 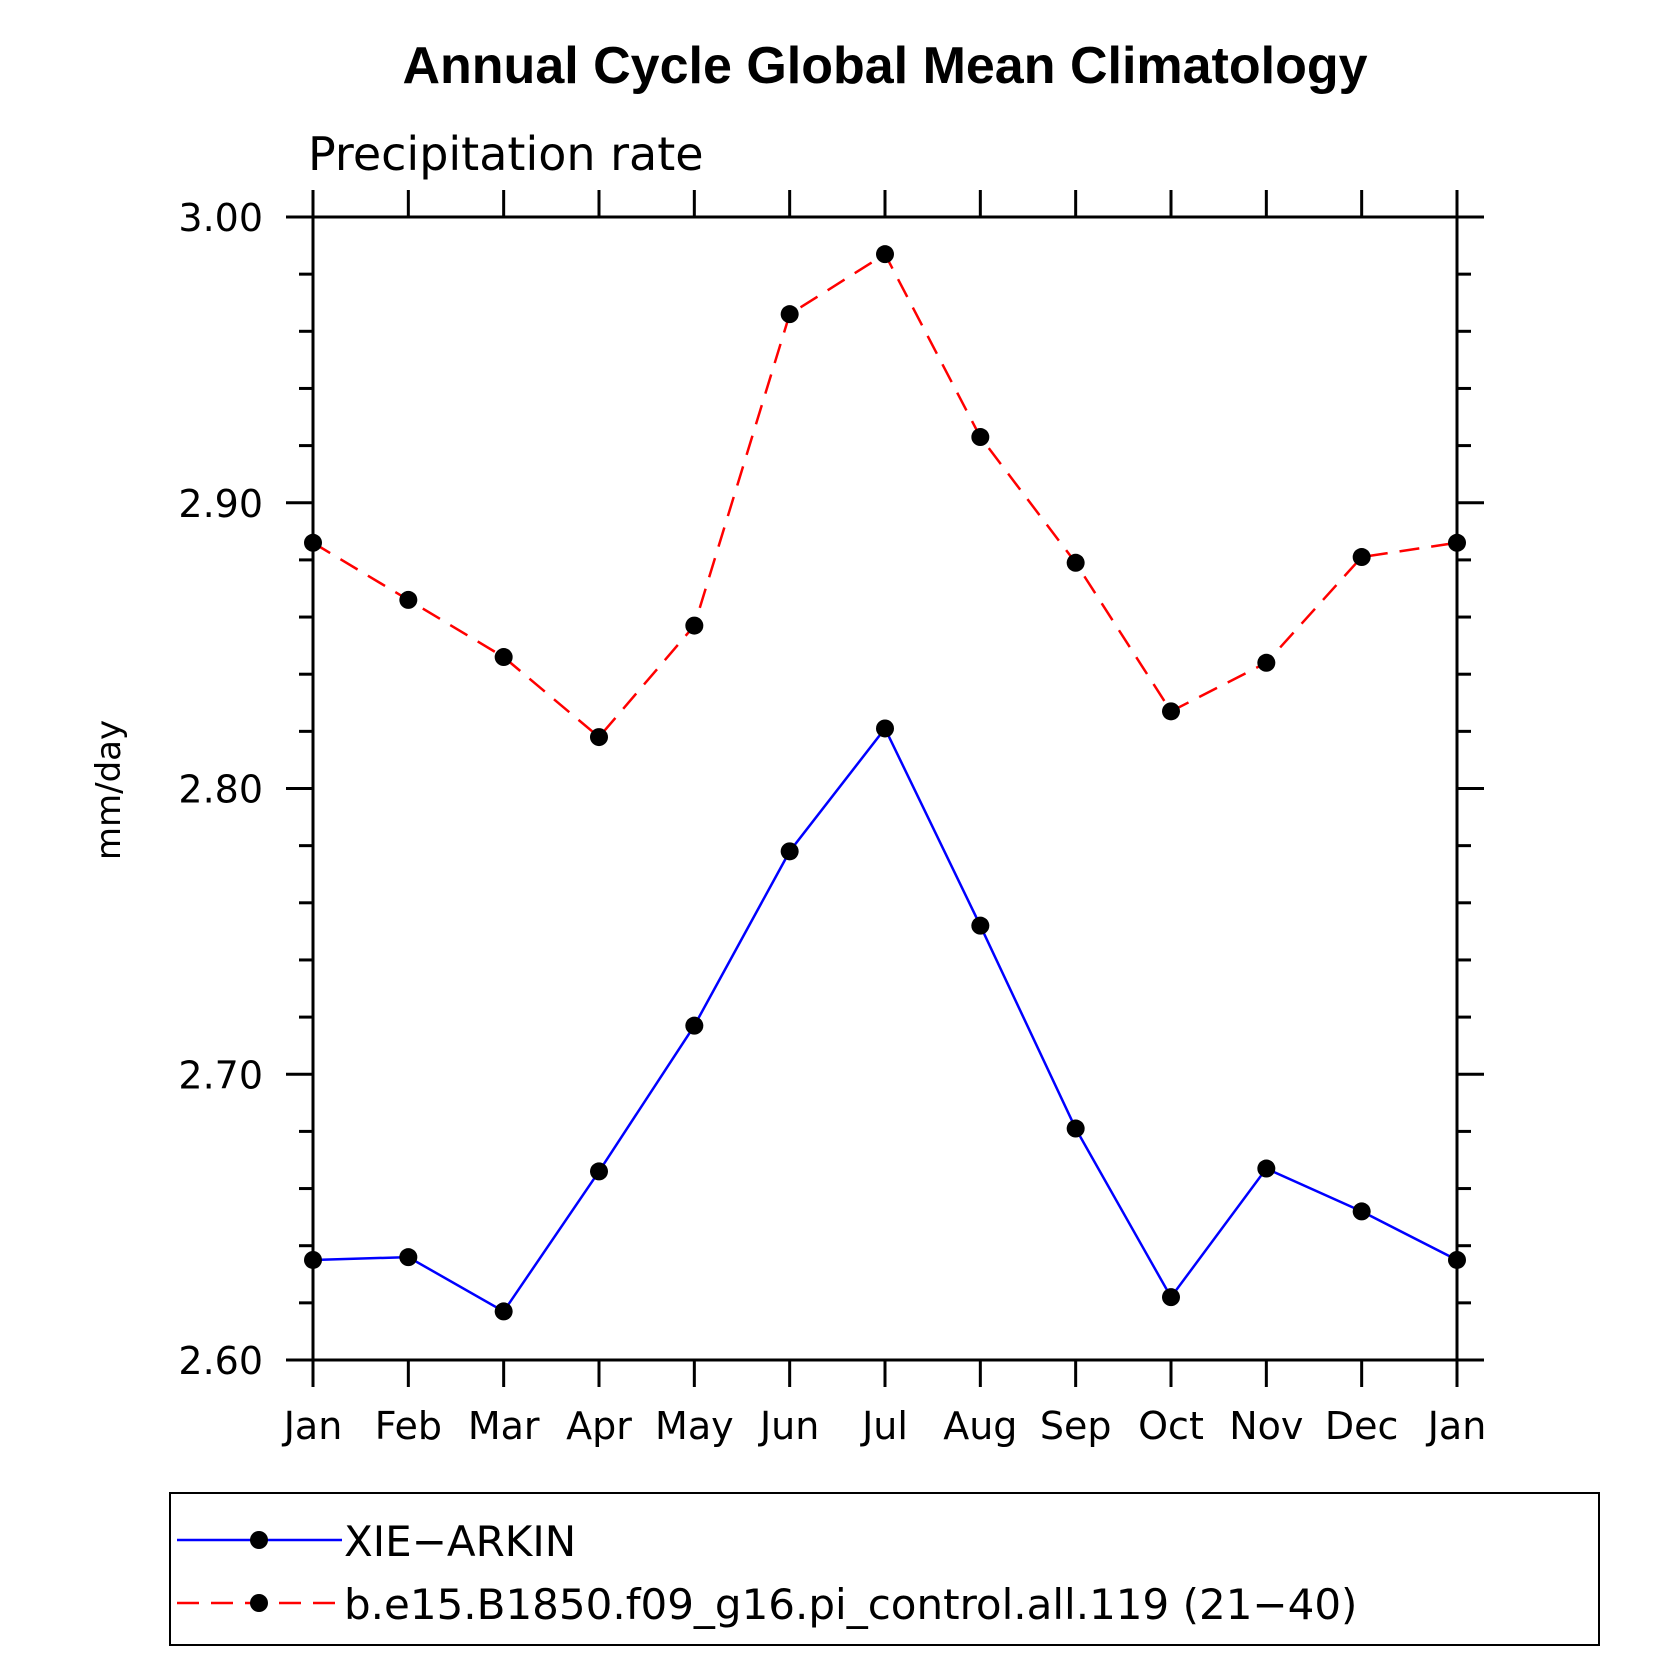 I want to click on x-tick-label: Jun, so click(x=788, y=1426).